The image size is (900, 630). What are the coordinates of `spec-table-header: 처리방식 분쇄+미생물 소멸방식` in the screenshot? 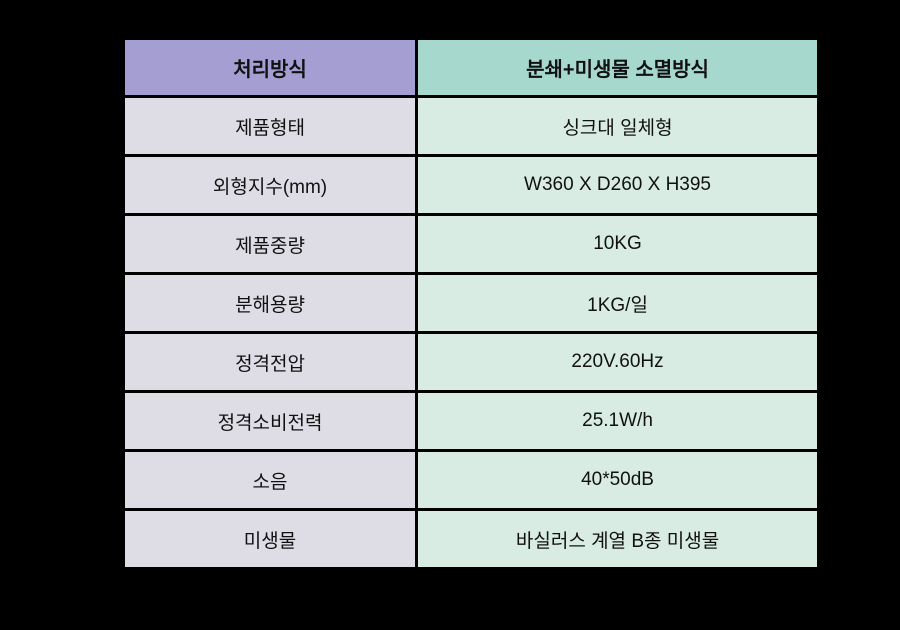 It's located at (470, 67).